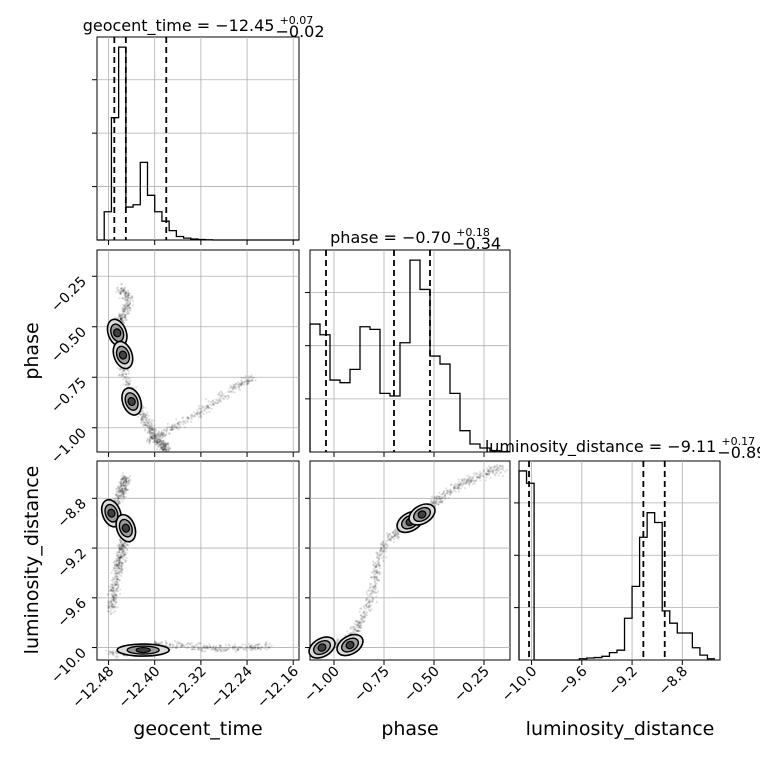 This screenshot has width=760, height=760. I want to click on y-tick-label: −1.00, so click(69, 446).